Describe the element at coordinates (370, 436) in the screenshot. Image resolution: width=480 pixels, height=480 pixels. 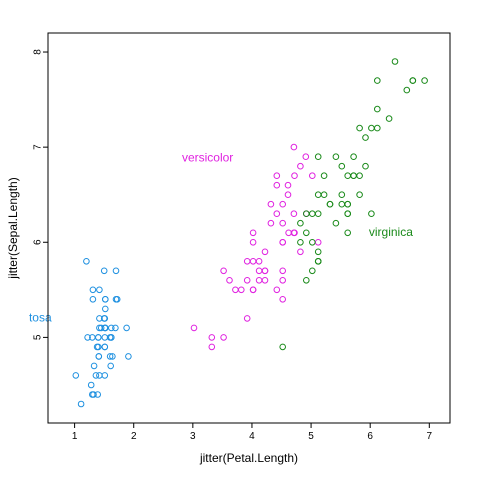
I see `x-tick-label: 6` at that location.